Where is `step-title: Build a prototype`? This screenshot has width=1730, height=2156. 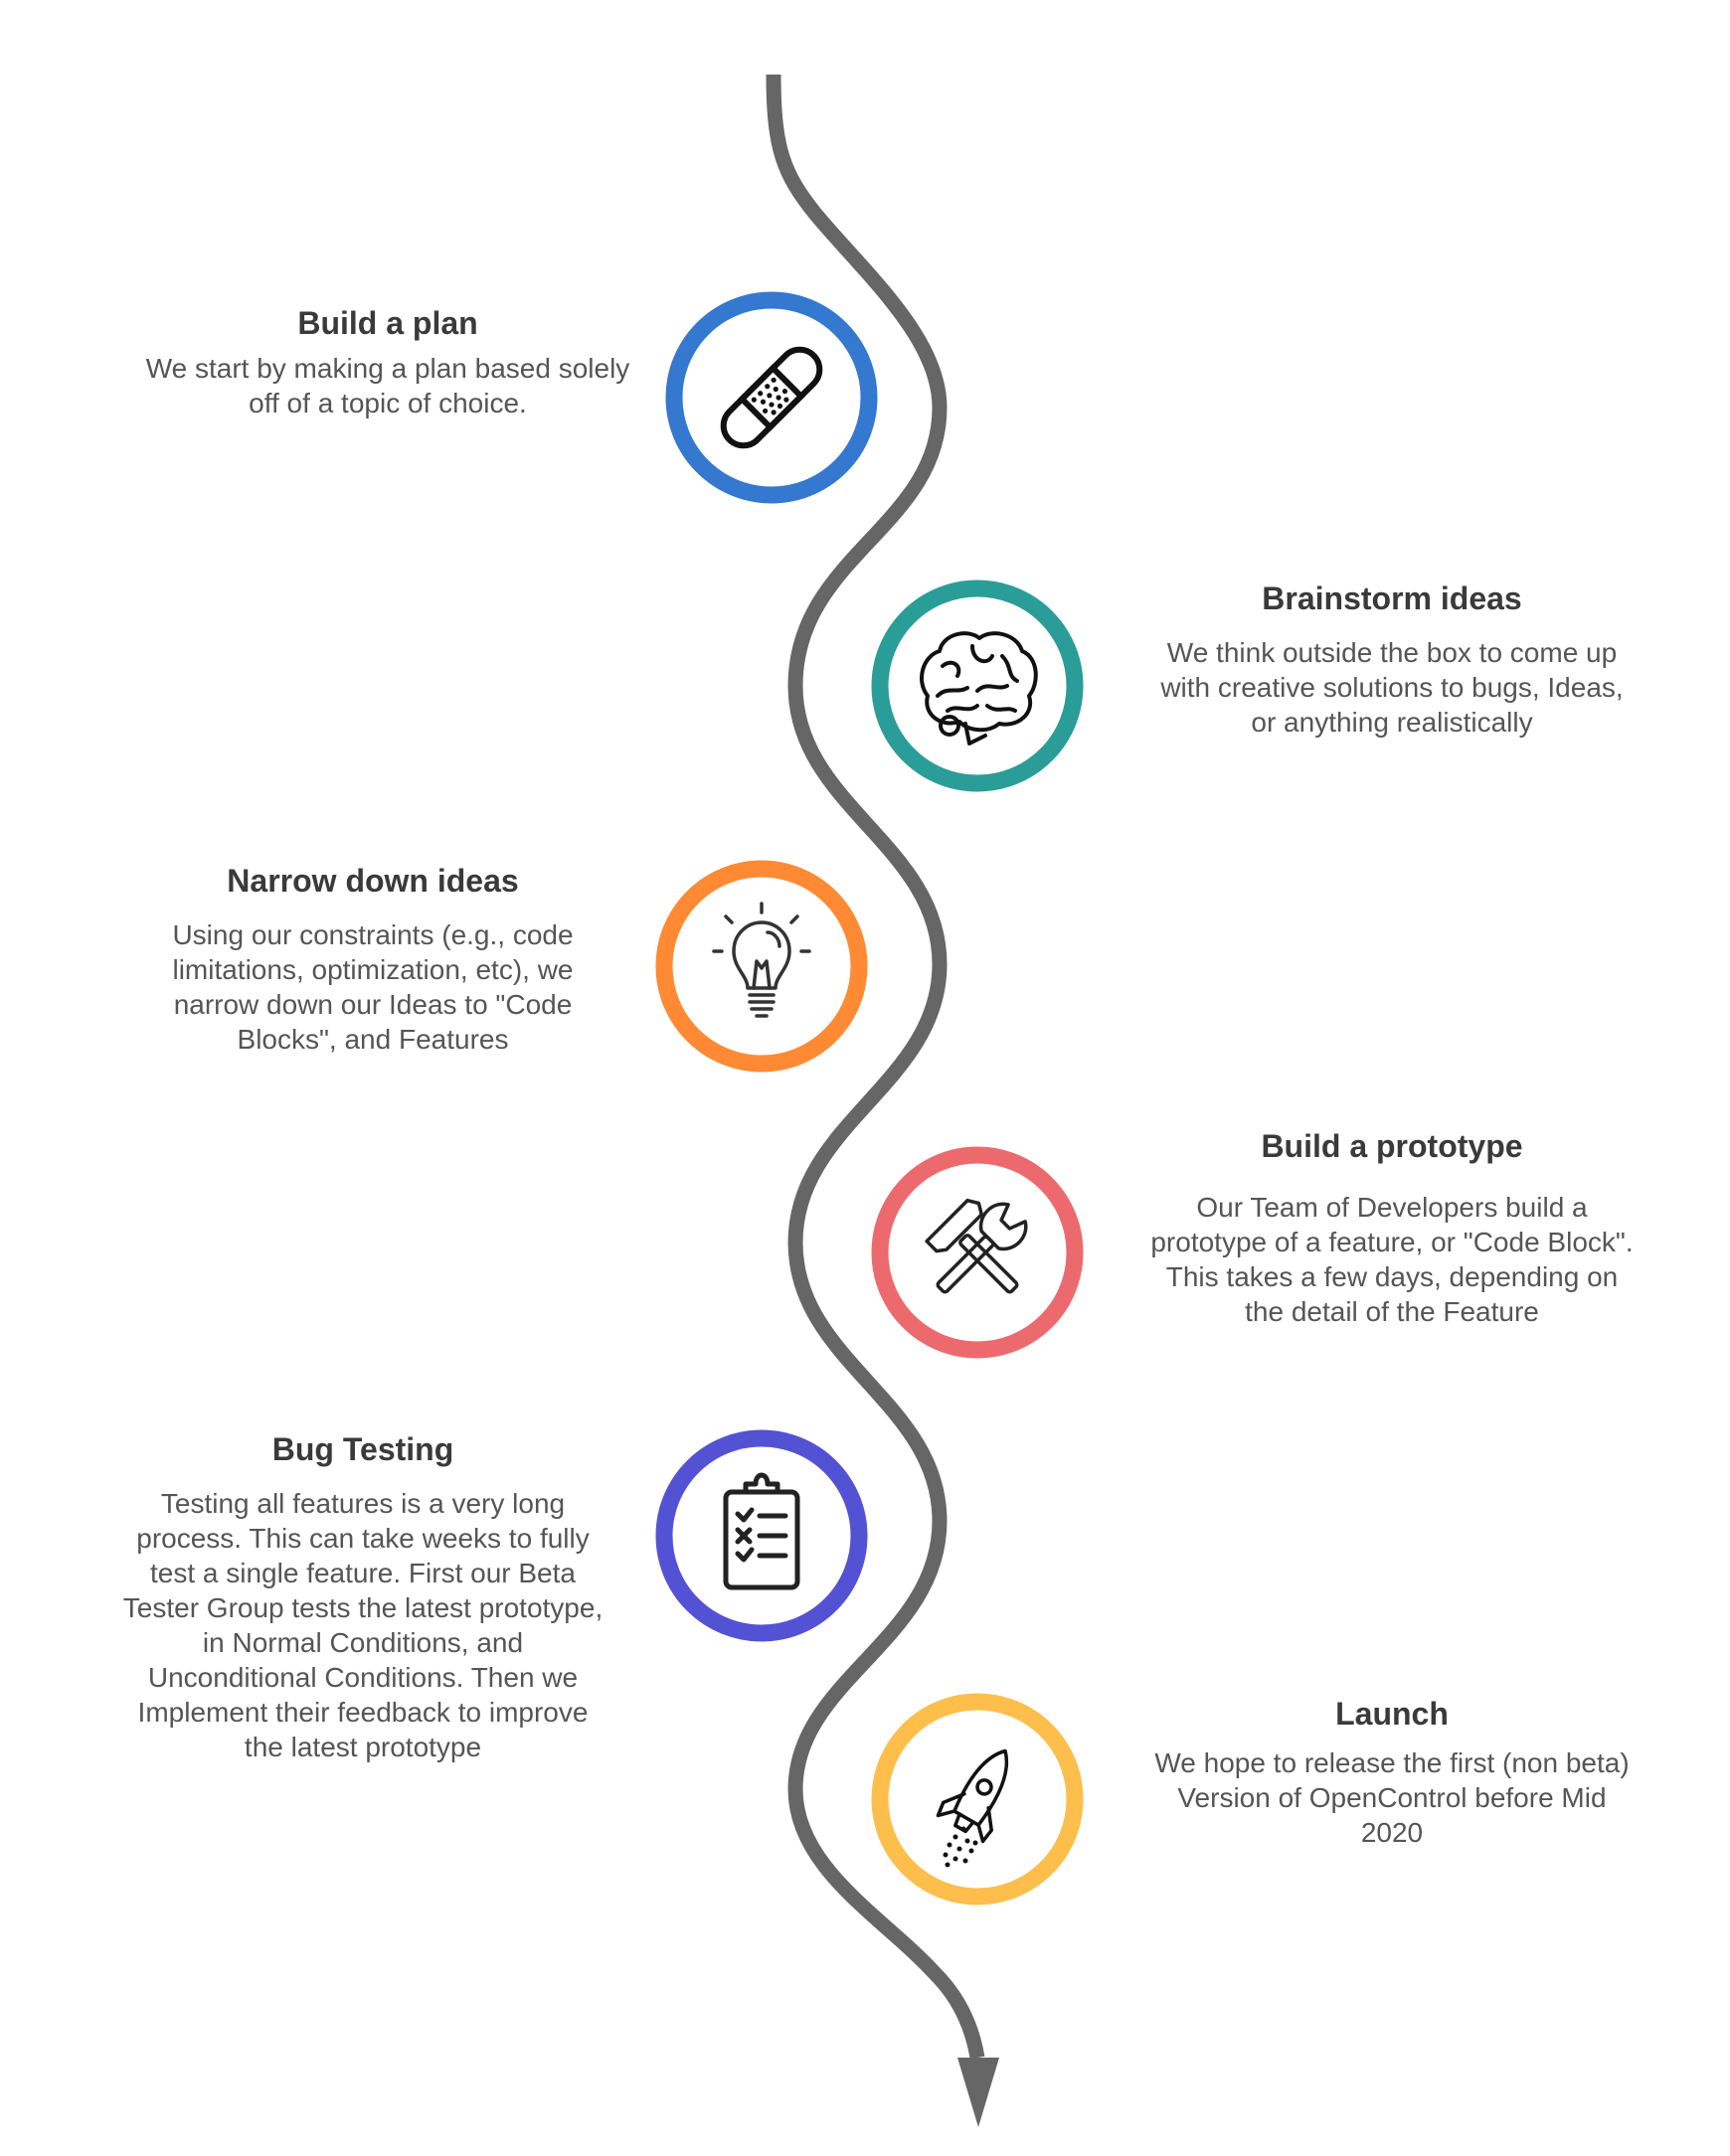 step-title: Build a prototype is located at coordinates (1392, 1146).